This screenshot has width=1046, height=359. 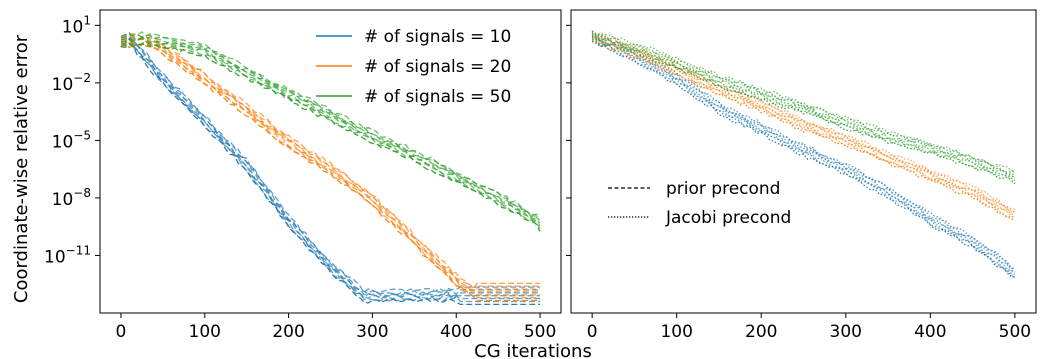 What do you see at coordinates (67, 255) in the screenshot?
I see `y-tick-label: 10⁻¹¹` at bounding box center [67, 255].